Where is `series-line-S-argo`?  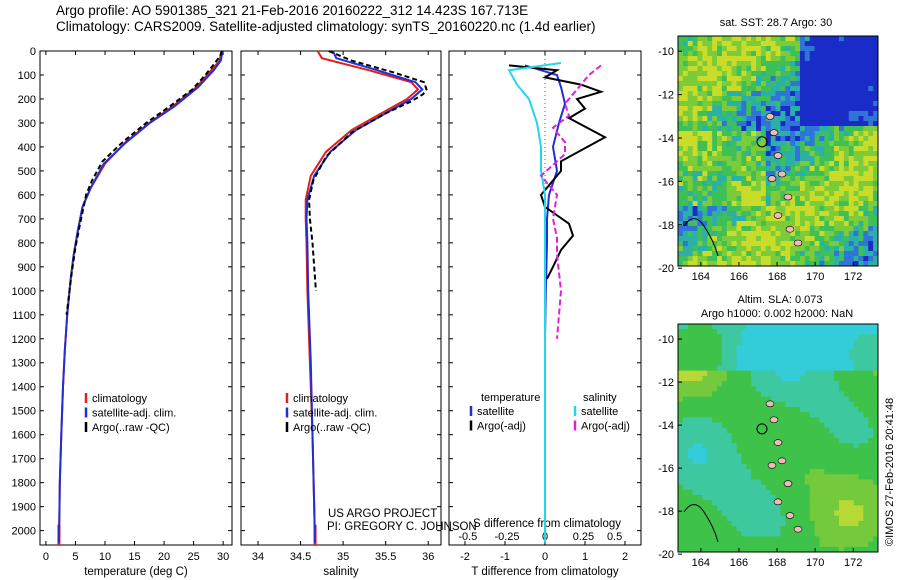
series-line-S-argo is located at coordinates (570, 201).